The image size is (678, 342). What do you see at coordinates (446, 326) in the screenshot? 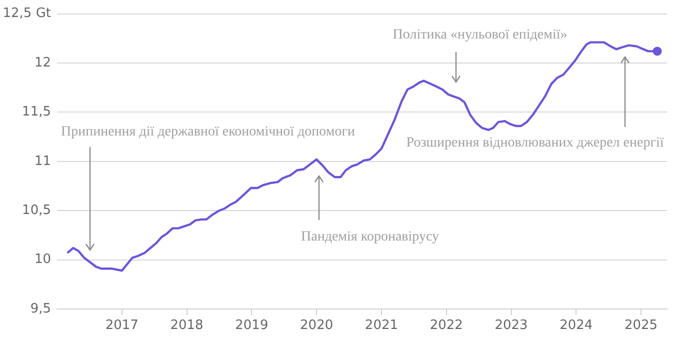
I see `x-tick-label: 2022` at bounding box center [446, 326].